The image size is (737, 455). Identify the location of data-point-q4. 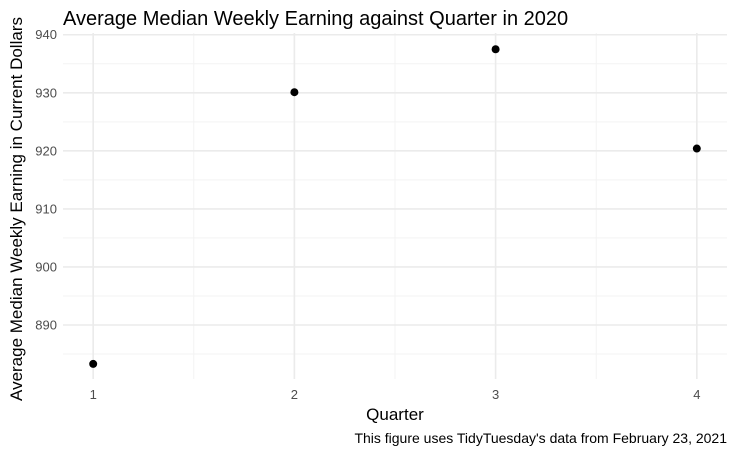
(696, 148).